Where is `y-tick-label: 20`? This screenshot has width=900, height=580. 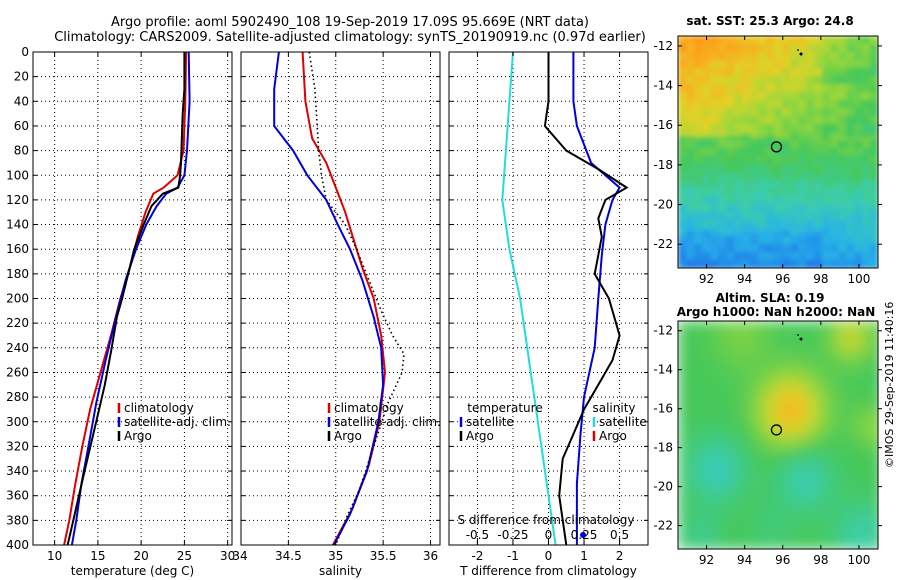 y-tick-label: 20 is located at coordinates (21, 77).